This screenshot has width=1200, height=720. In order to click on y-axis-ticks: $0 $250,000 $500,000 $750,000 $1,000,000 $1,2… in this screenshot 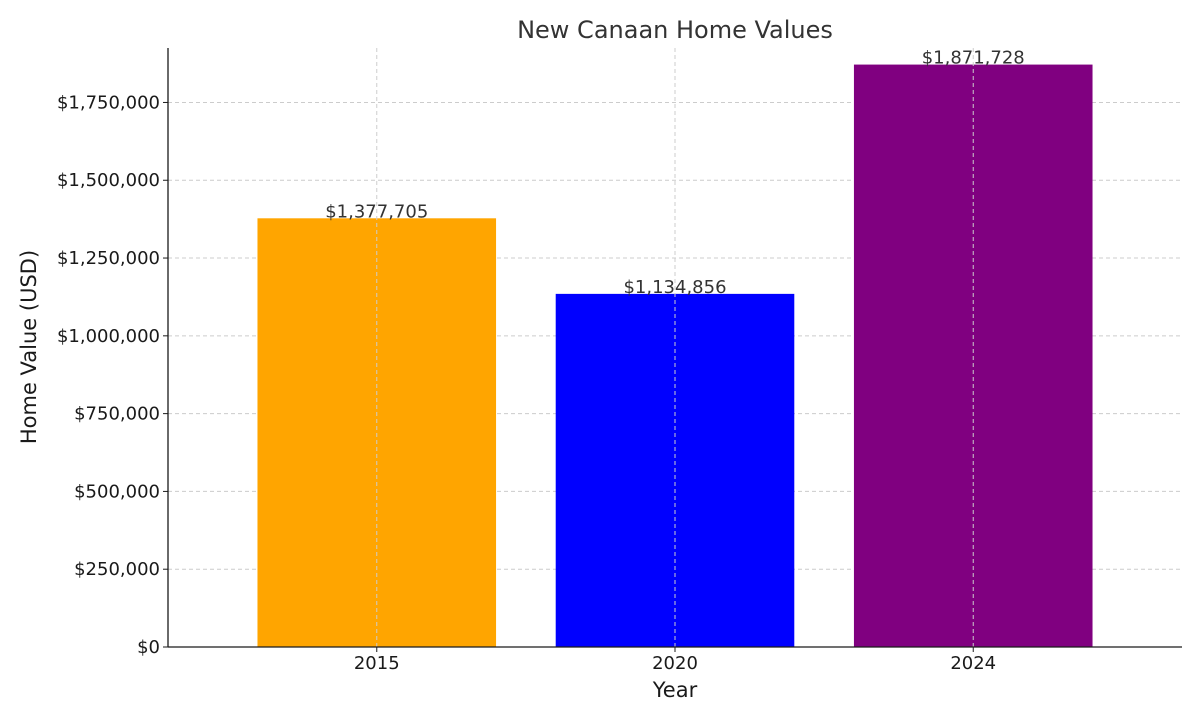, I will do `click(112, 375)`.